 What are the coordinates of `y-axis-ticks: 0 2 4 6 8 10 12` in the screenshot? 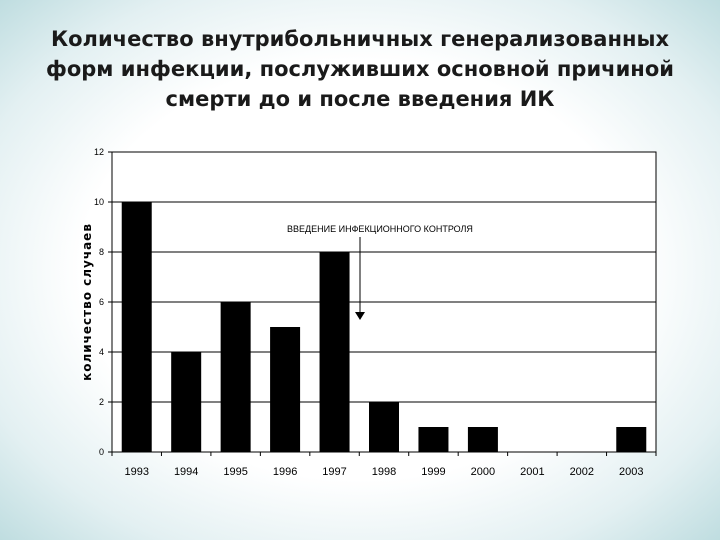 It's located at (103, 302).